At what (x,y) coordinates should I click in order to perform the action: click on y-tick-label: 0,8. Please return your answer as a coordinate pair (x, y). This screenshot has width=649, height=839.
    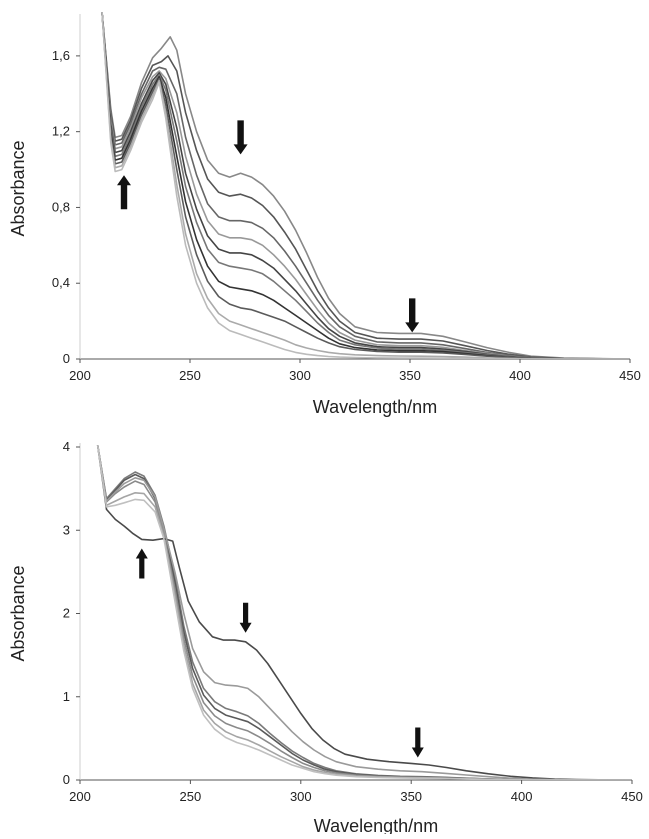
    Looking at the image, I should click on (61, 206).